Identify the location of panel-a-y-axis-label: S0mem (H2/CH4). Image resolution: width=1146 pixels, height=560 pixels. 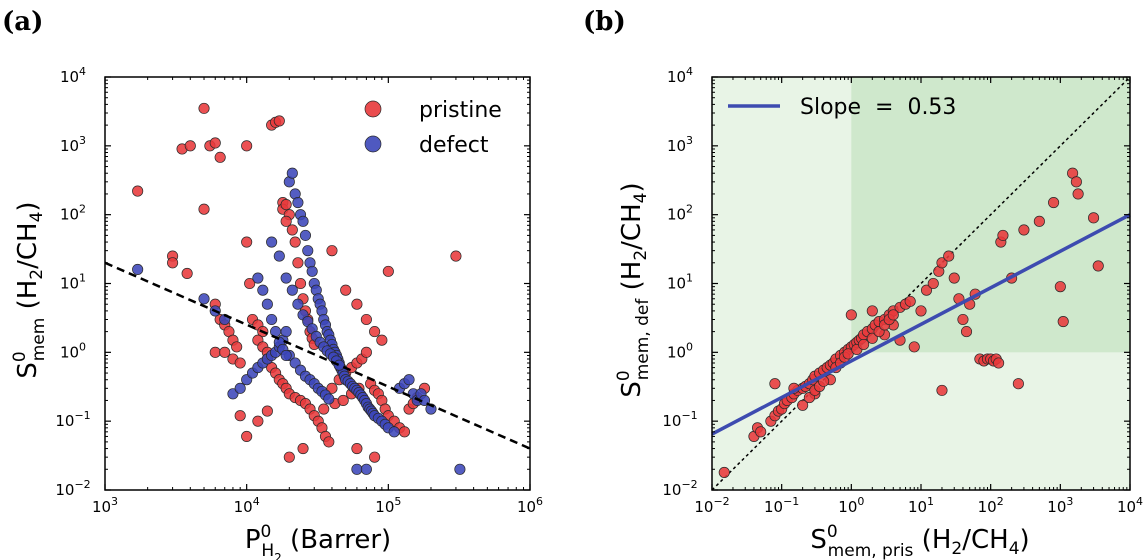
(29, 289).